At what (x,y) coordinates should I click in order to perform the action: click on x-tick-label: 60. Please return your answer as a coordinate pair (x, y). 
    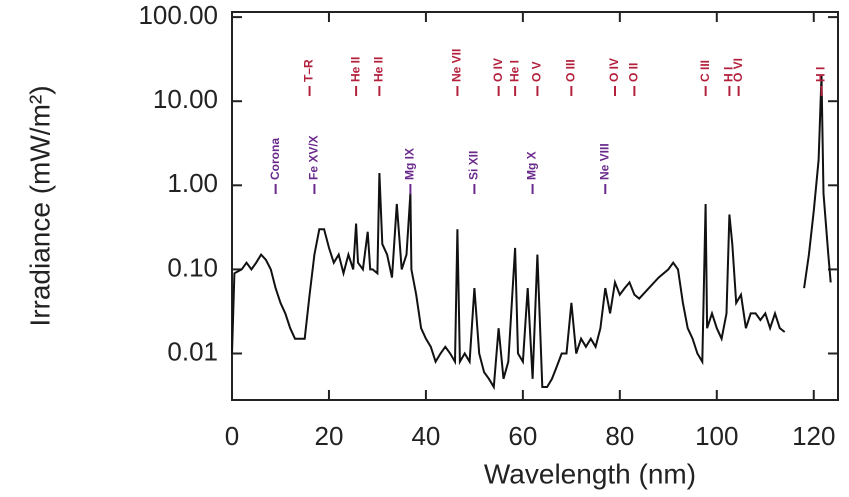
    Looking at the image, I should click on (522, 436).